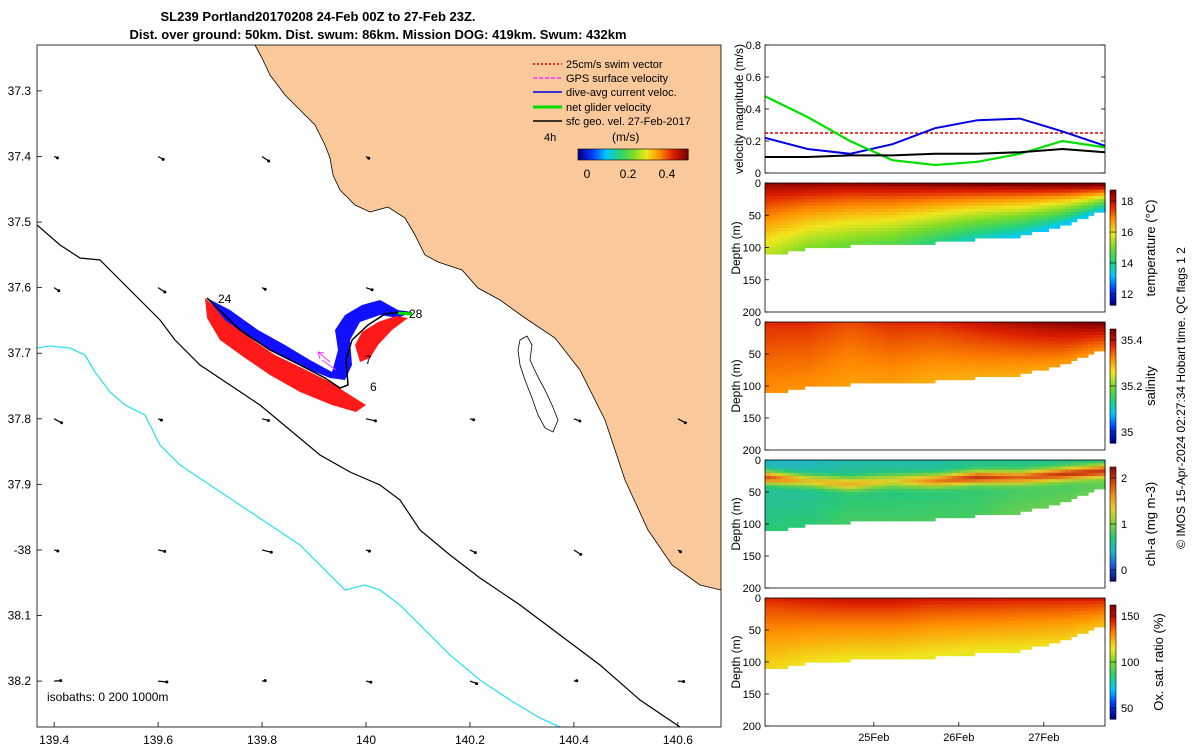 The height and width of the screenshot is (750, 1200). I want to click on colorbar-tick-label: 18, so click(1127, 202).